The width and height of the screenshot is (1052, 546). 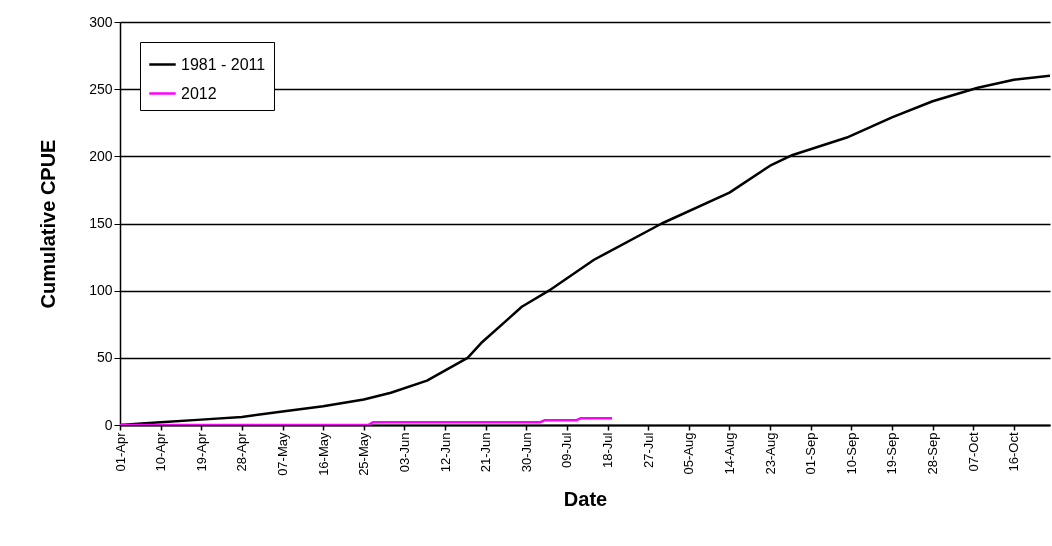 I want to click on x-tick-label: 27-Jul, so click(x=648, y=450).